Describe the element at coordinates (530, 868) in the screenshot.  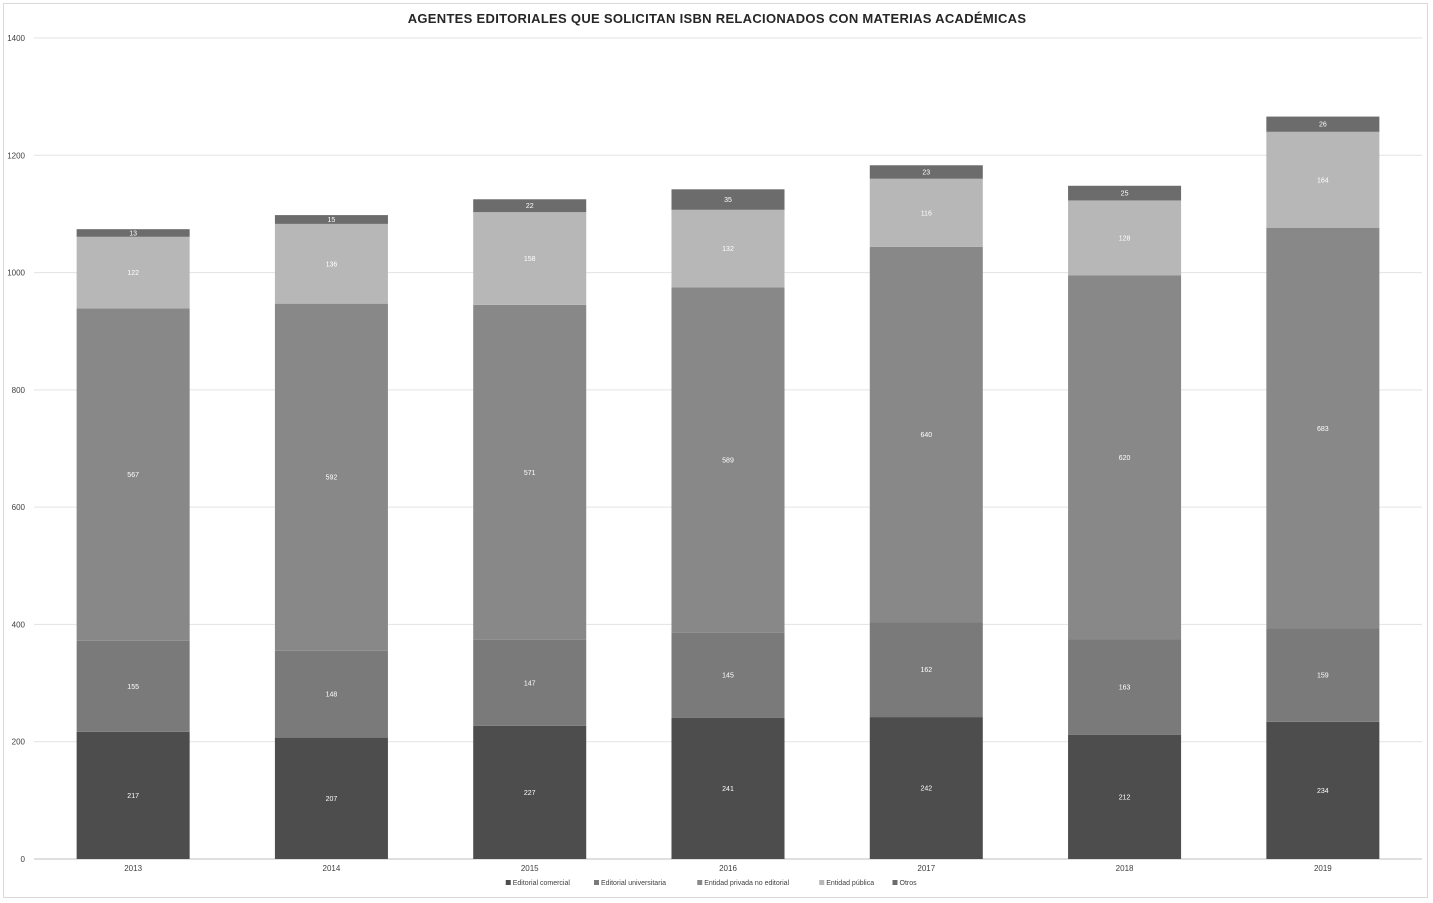
I see `x-tick-label: 2015` at that location.